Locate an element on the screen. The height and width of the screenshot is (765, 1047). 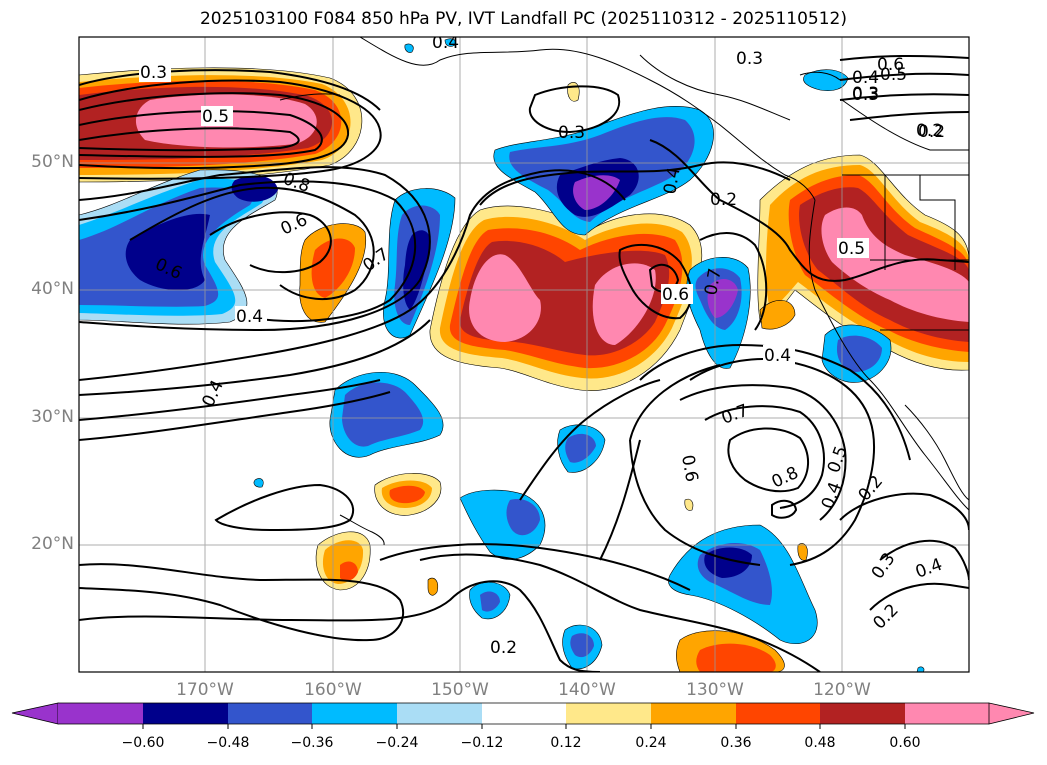
lon-label: 130°W is located at coordinates (715, 690).